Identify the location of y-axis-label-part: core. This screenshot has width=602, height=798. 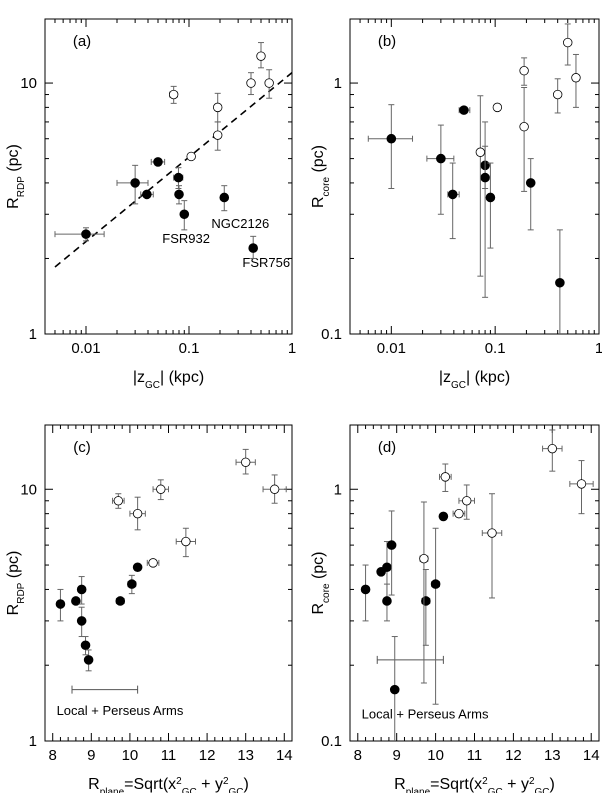
(326, 187).